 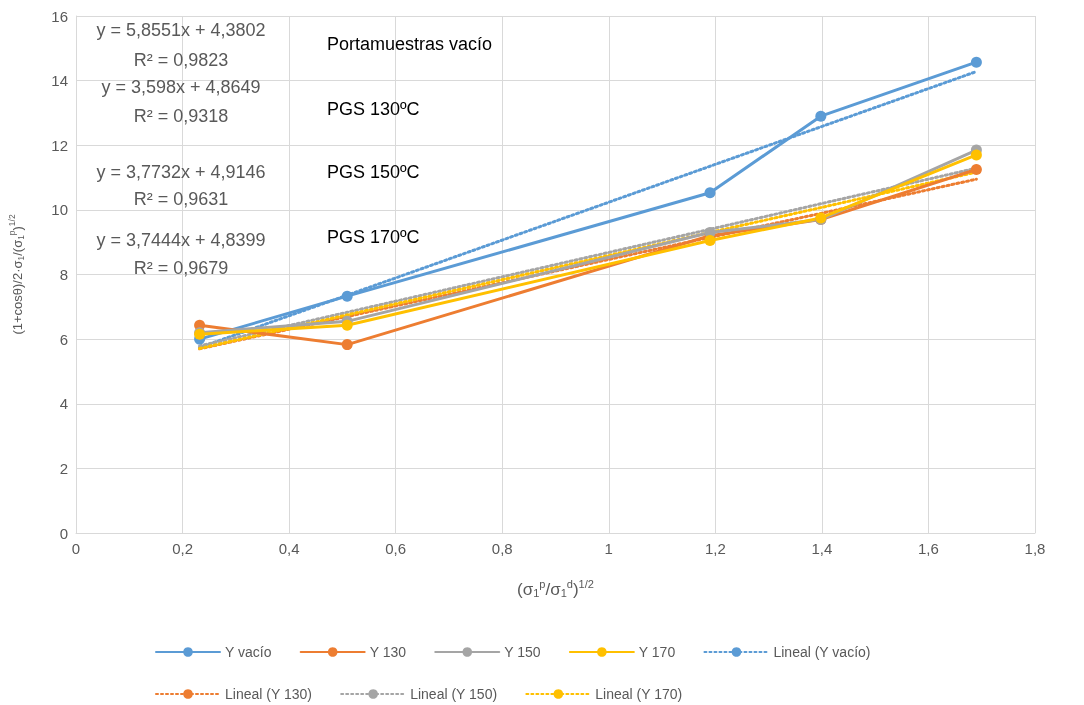 I want to click on annotation: y = 3,598x + 4,8649, so click(x=181, y=87).